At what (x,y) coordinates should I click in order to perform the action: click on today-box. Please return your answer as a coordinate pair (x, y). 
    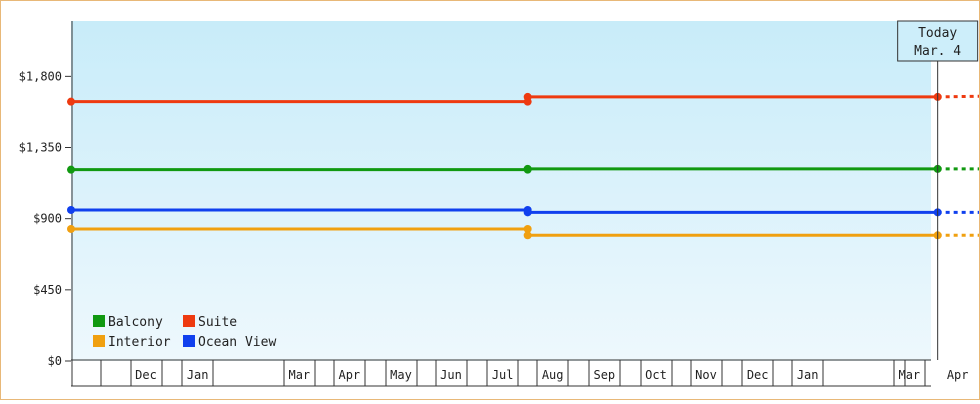
    Looking at the image, I should click on (938, 41).